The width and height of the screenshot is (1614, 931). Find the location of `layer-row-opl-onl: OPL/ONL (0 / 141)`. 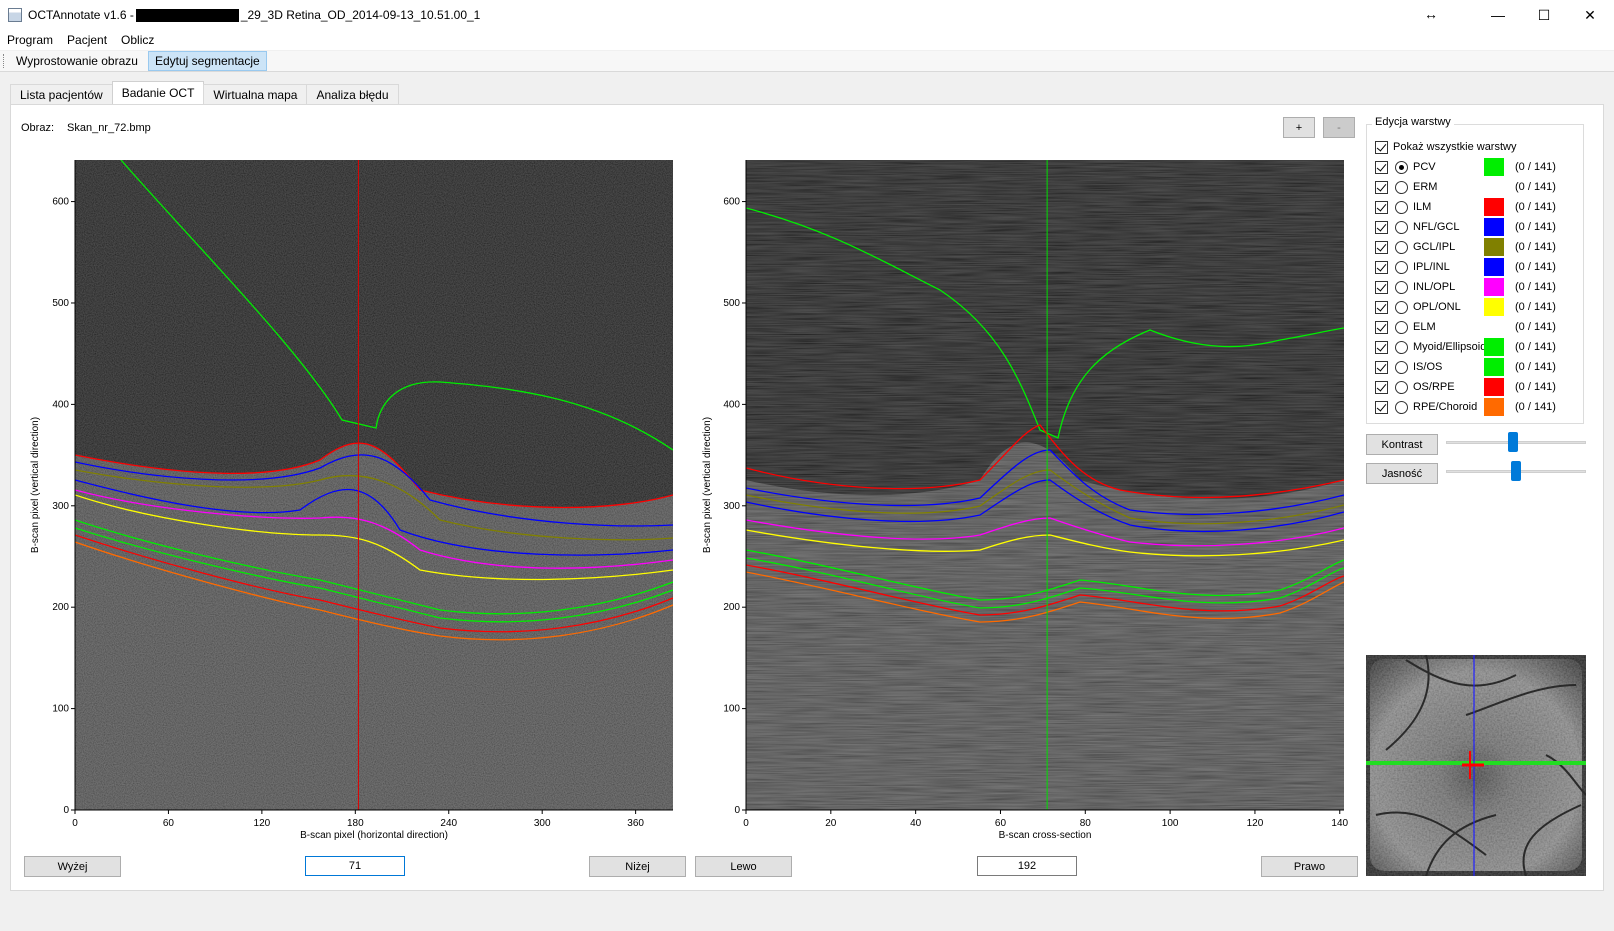

layer-row-opl-onl: OPL/ONL (0 / 141) is located at coordinates (1482, 307).